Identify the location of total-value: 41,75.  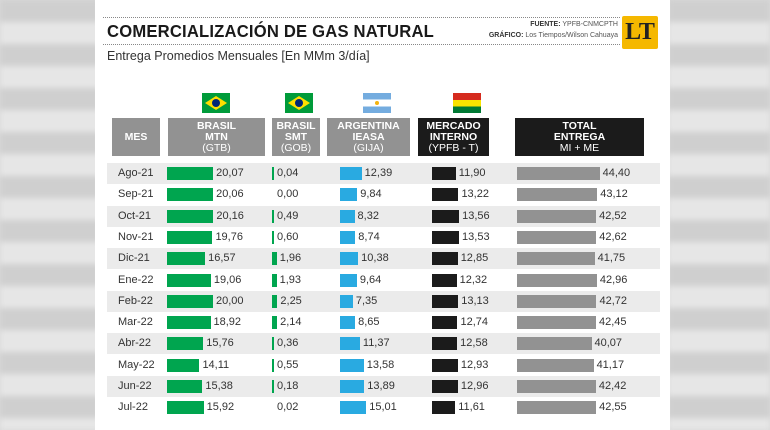
(611, 258).